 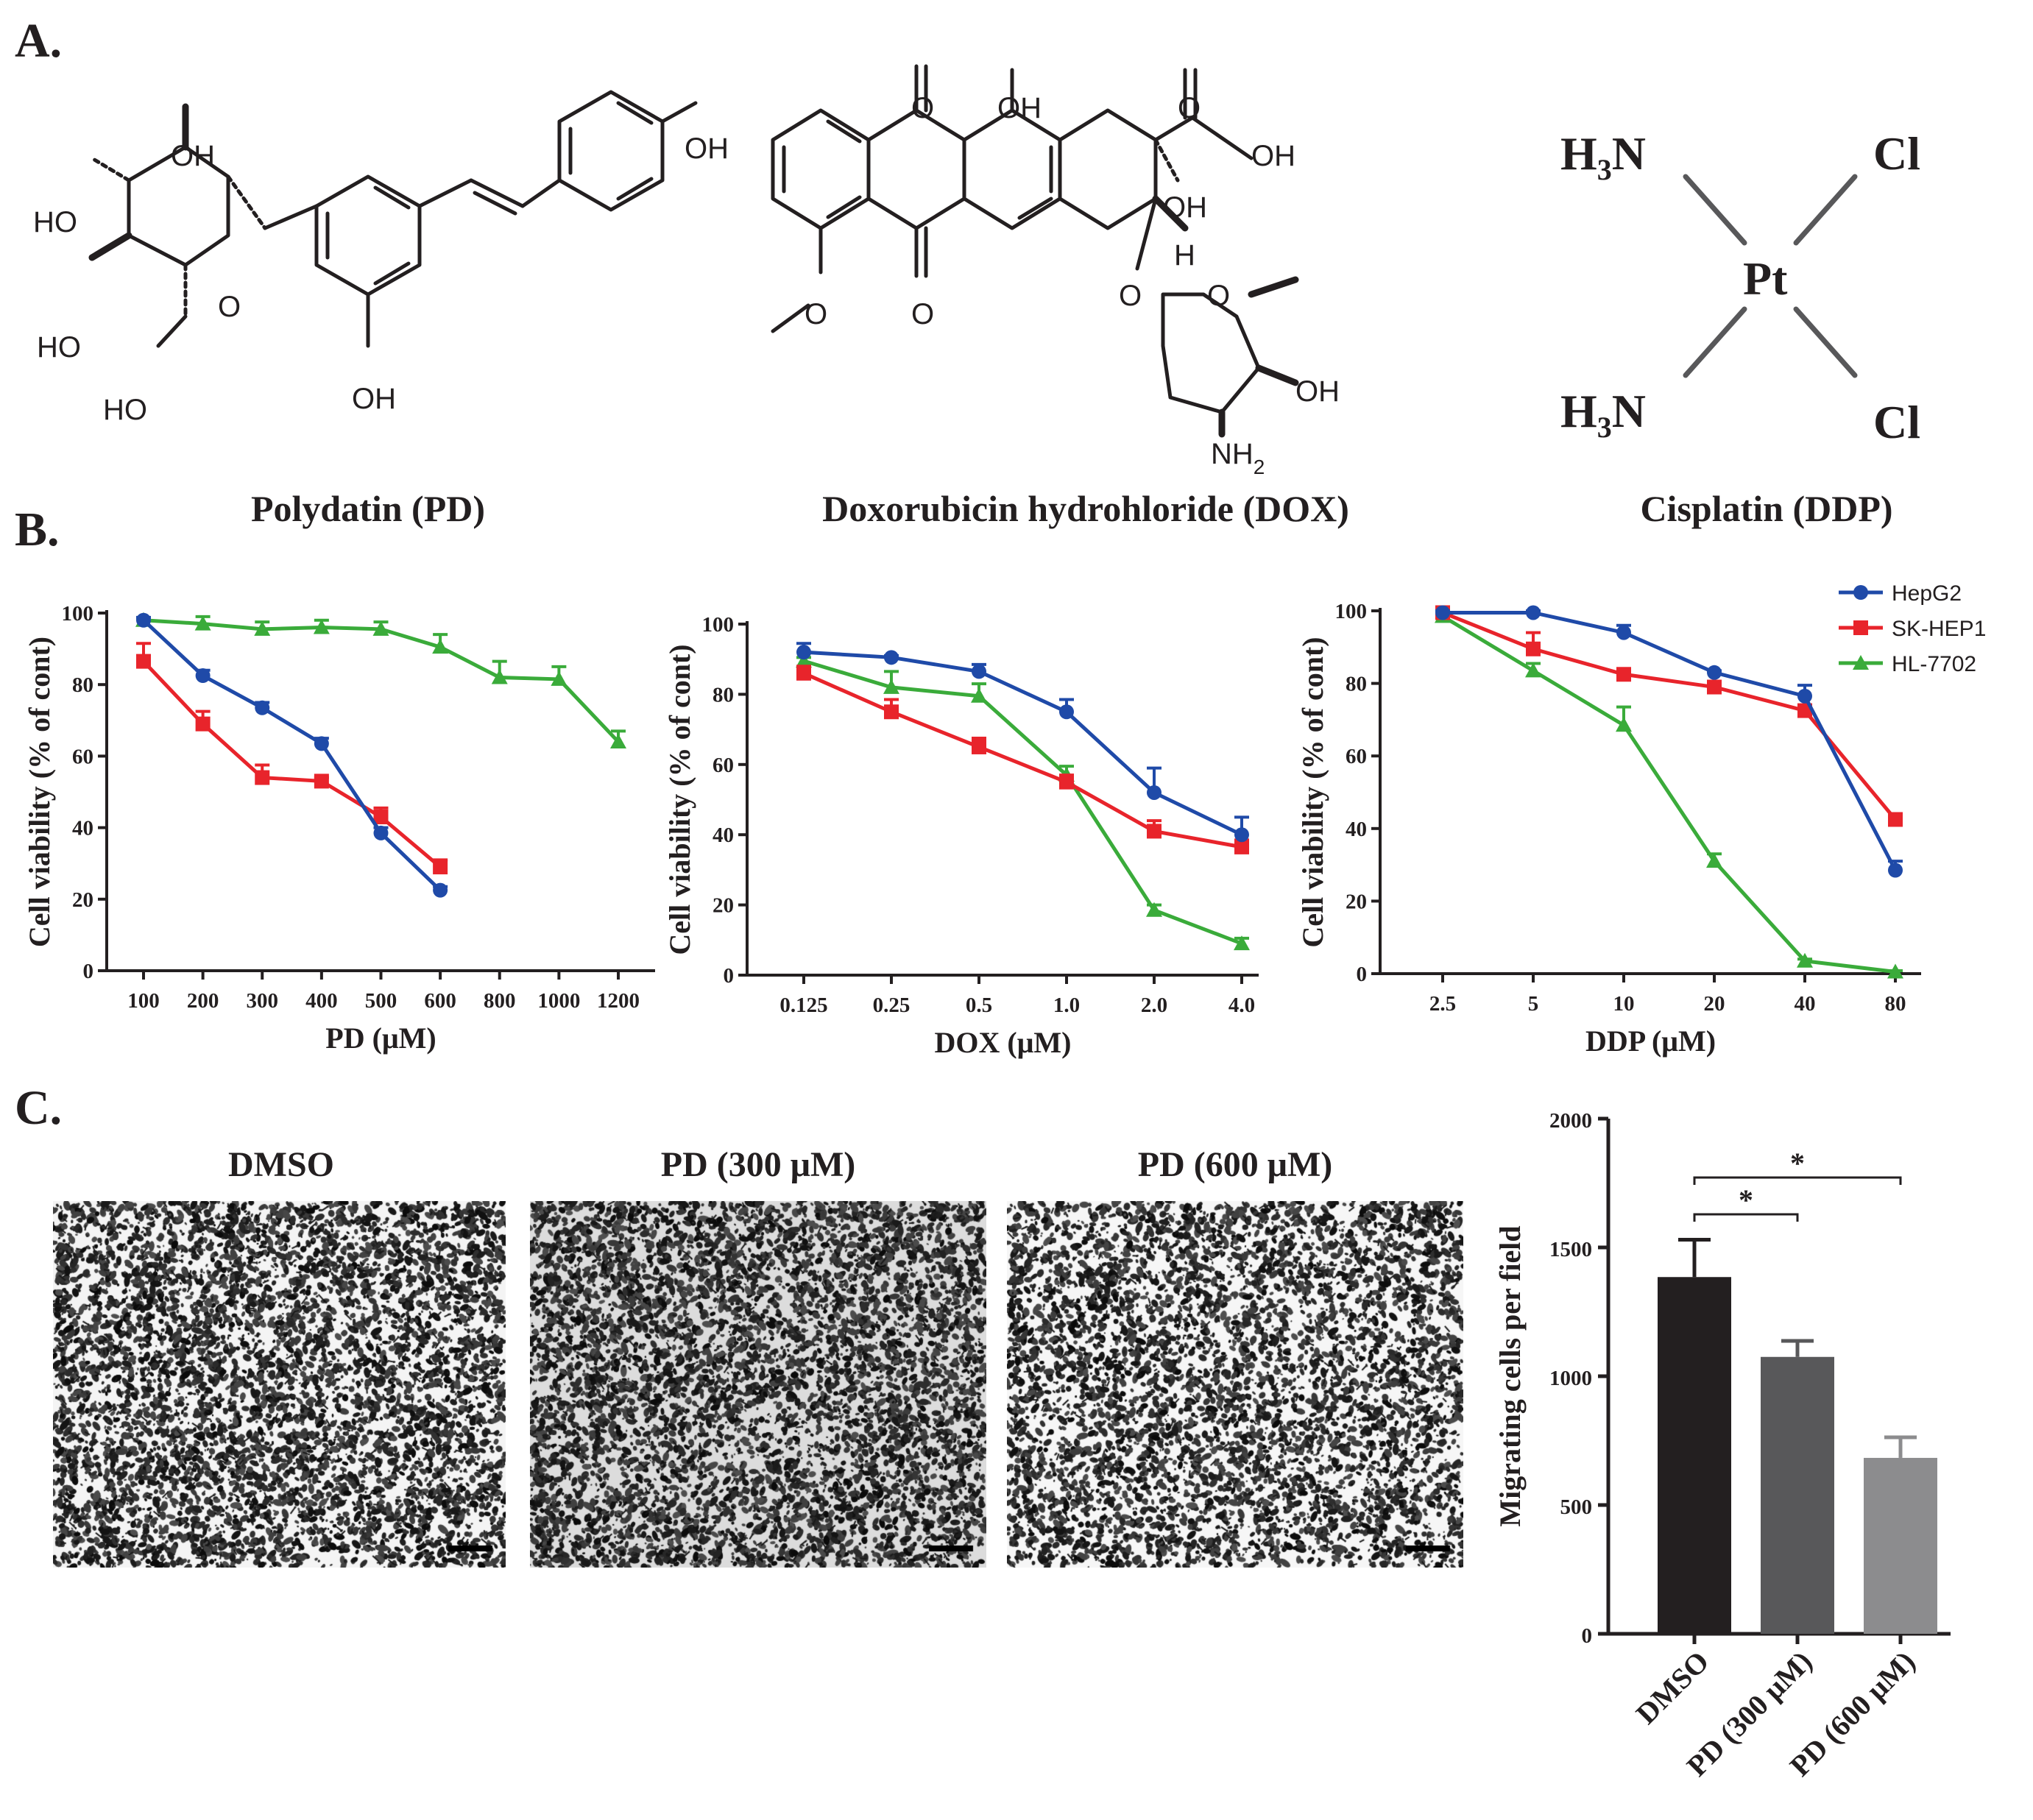 What do you see at coordinates (1604, 427) in the screenshot?
I see `ddp-sub3-bottom: 3` at bounding box center [1604, 427].